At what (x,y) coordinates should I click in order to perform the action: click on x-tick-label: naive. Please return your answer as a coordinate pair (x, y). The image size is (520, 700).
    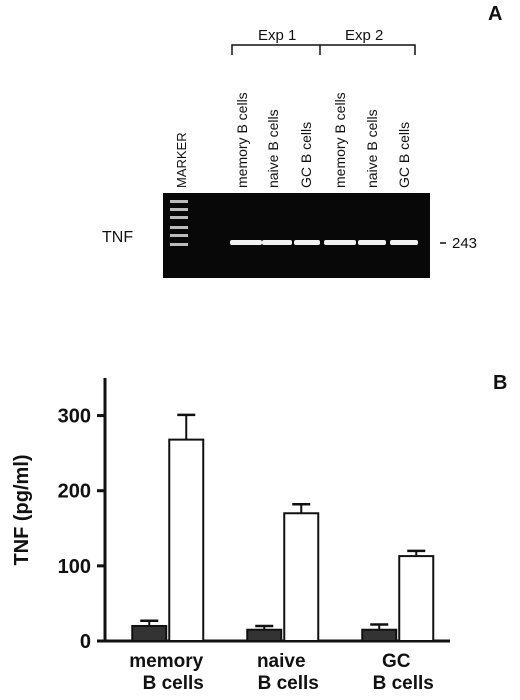
    Looking at the image, I should click on (281, 661).